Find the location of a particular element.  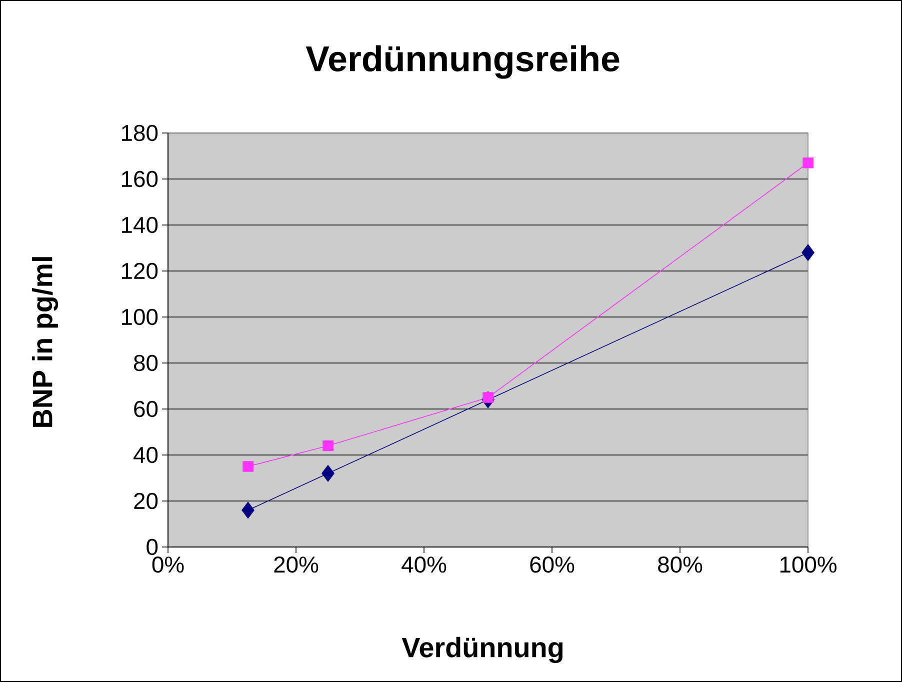

y-tick-label: 80 is located at coordinates (146, 363).